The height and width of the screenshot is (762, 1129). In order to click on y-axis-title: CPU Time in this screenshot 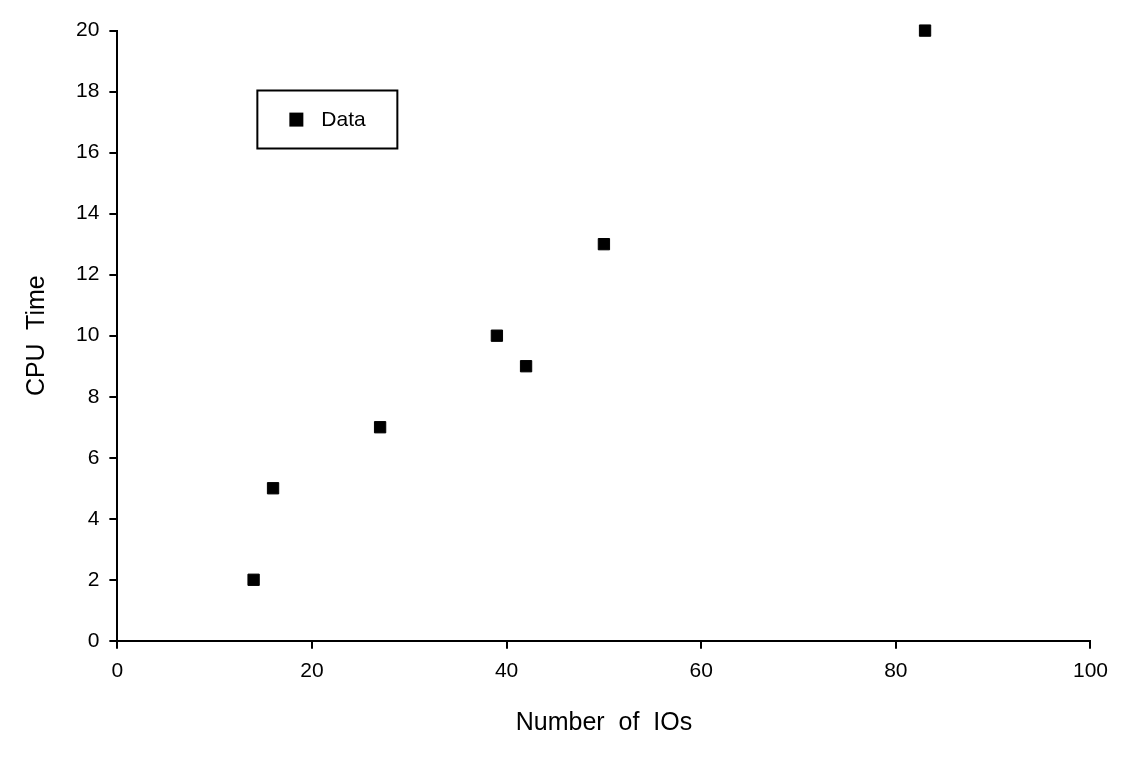, I will do `click(34, 336)`.